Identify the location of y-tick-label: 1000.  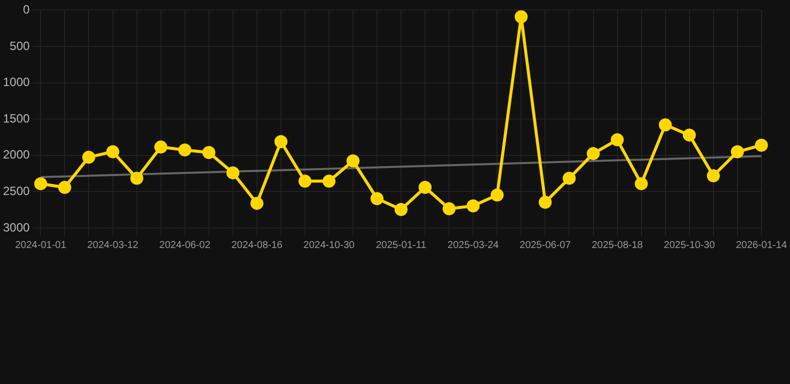
(16, 82).